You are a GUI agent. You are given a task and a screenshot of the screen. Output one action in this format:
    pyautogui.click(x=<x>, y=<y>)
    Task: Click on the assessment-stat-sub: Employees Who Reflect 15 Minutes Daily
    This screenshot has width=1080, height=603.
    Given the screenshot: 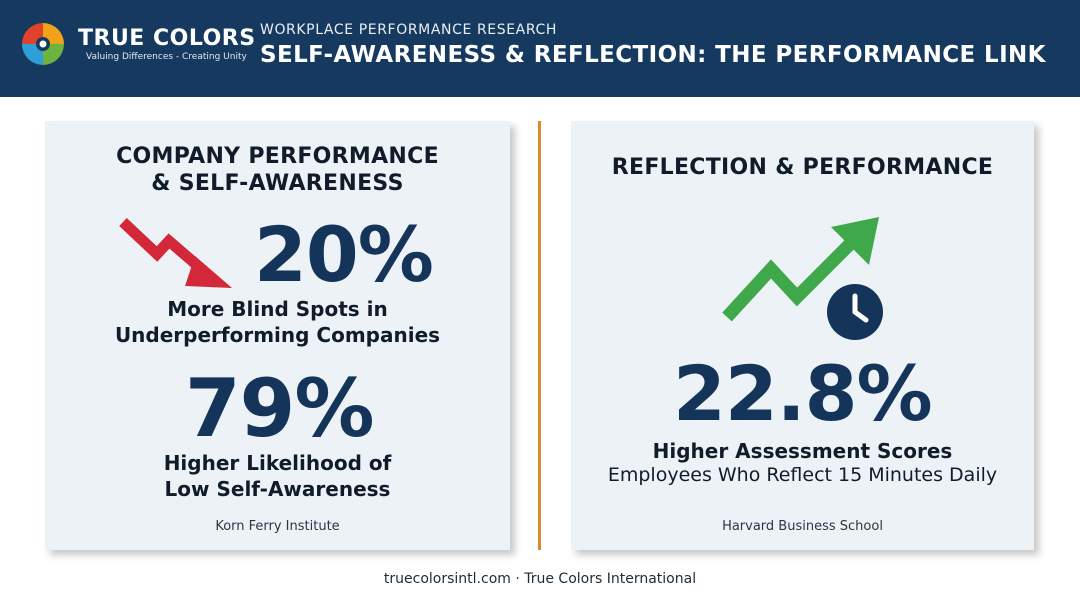 What is the action you would take?
    pyautogui.click(x=802, y=475)
    